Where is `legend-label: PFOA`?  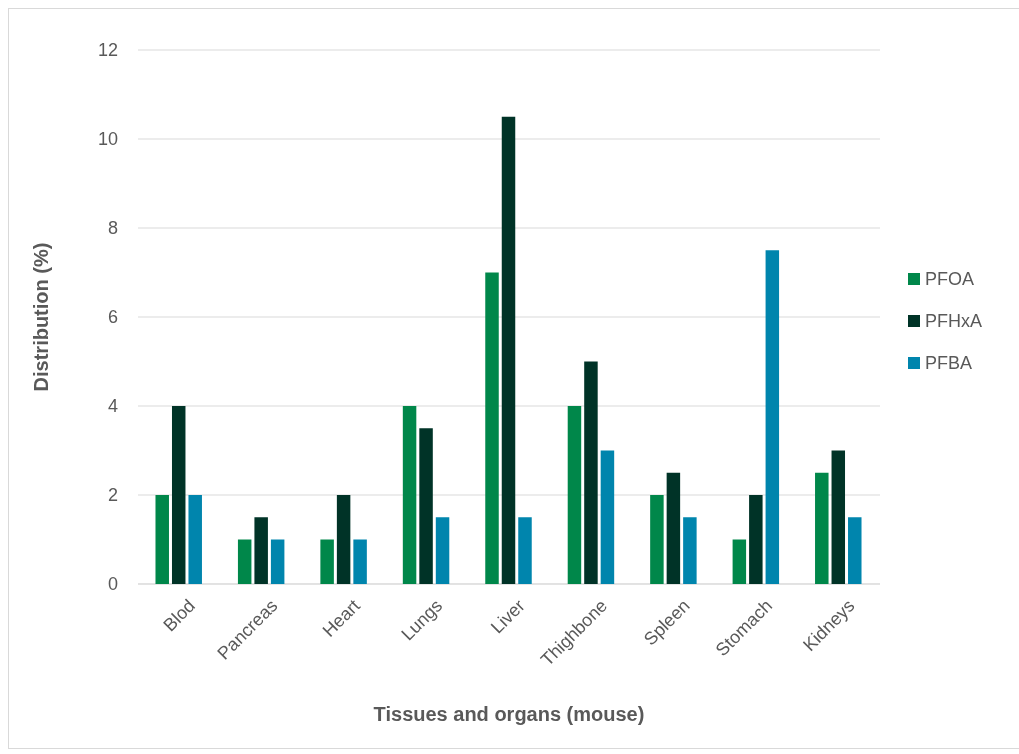
legend-label: PFOA is located at coordinates (950, 279).